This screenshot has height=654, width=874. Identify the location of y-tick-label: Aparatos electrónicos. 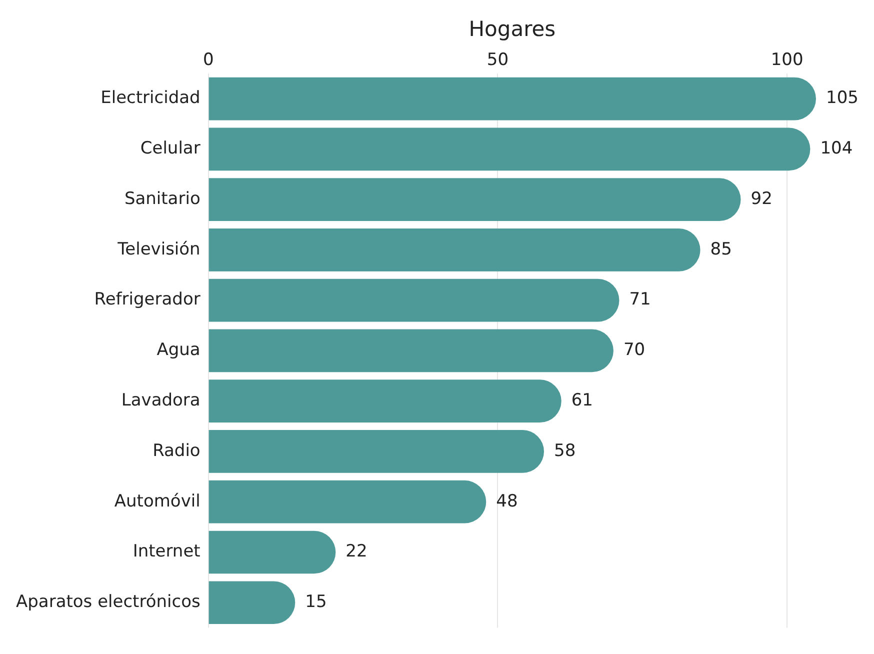
(108, 602).